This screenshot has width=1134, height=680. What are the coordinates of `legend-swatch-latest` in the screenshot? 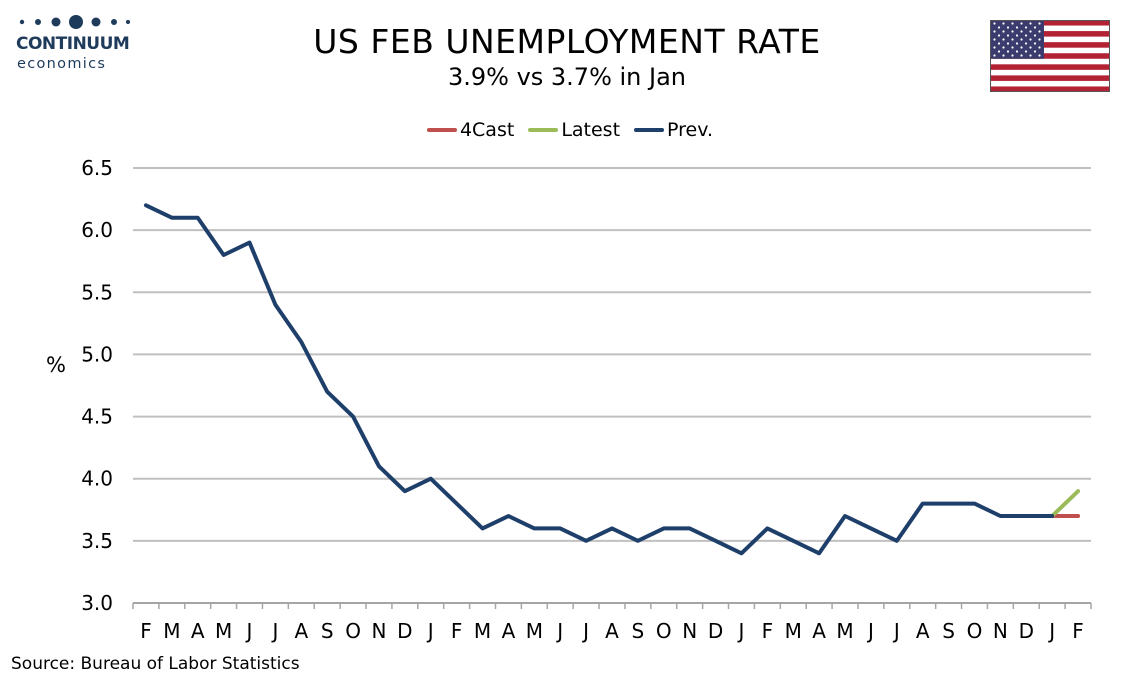 It's located at (543, 130).